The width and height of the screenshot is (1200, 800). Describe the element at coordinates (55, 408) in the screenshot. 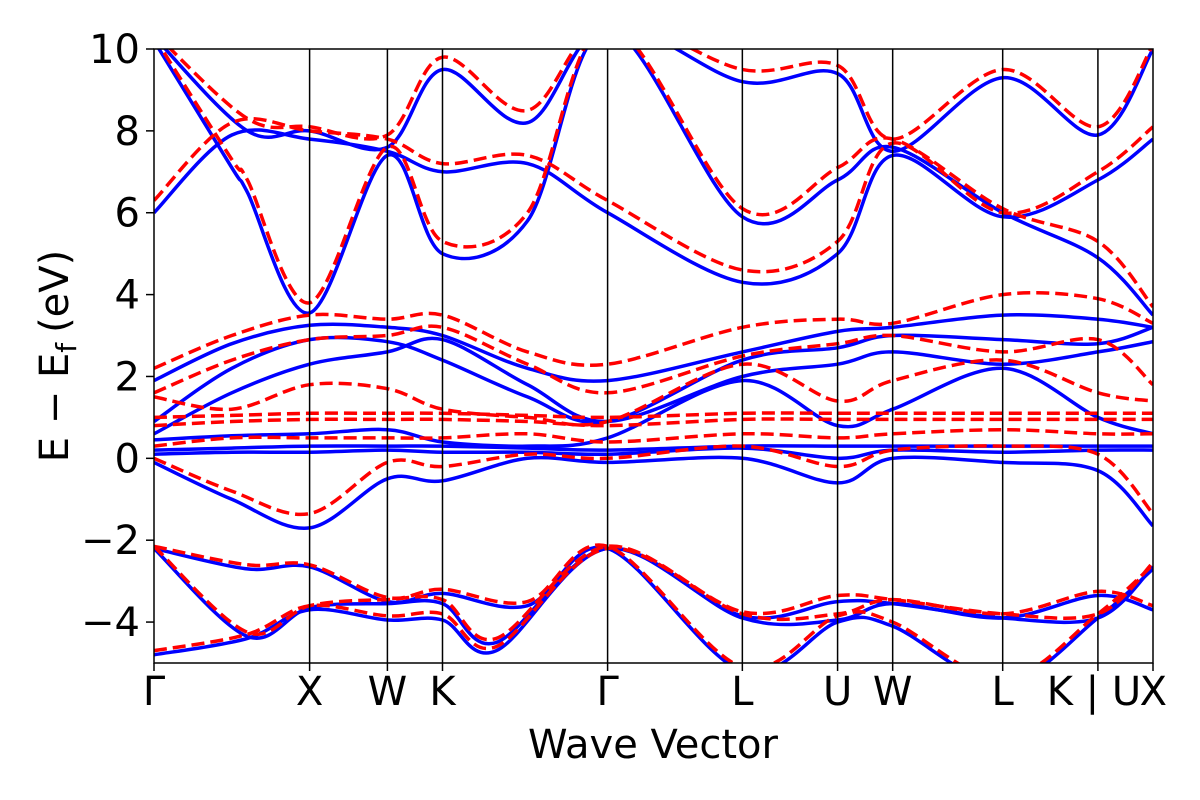

I see `y-axis-label-main: E − E` at that location.